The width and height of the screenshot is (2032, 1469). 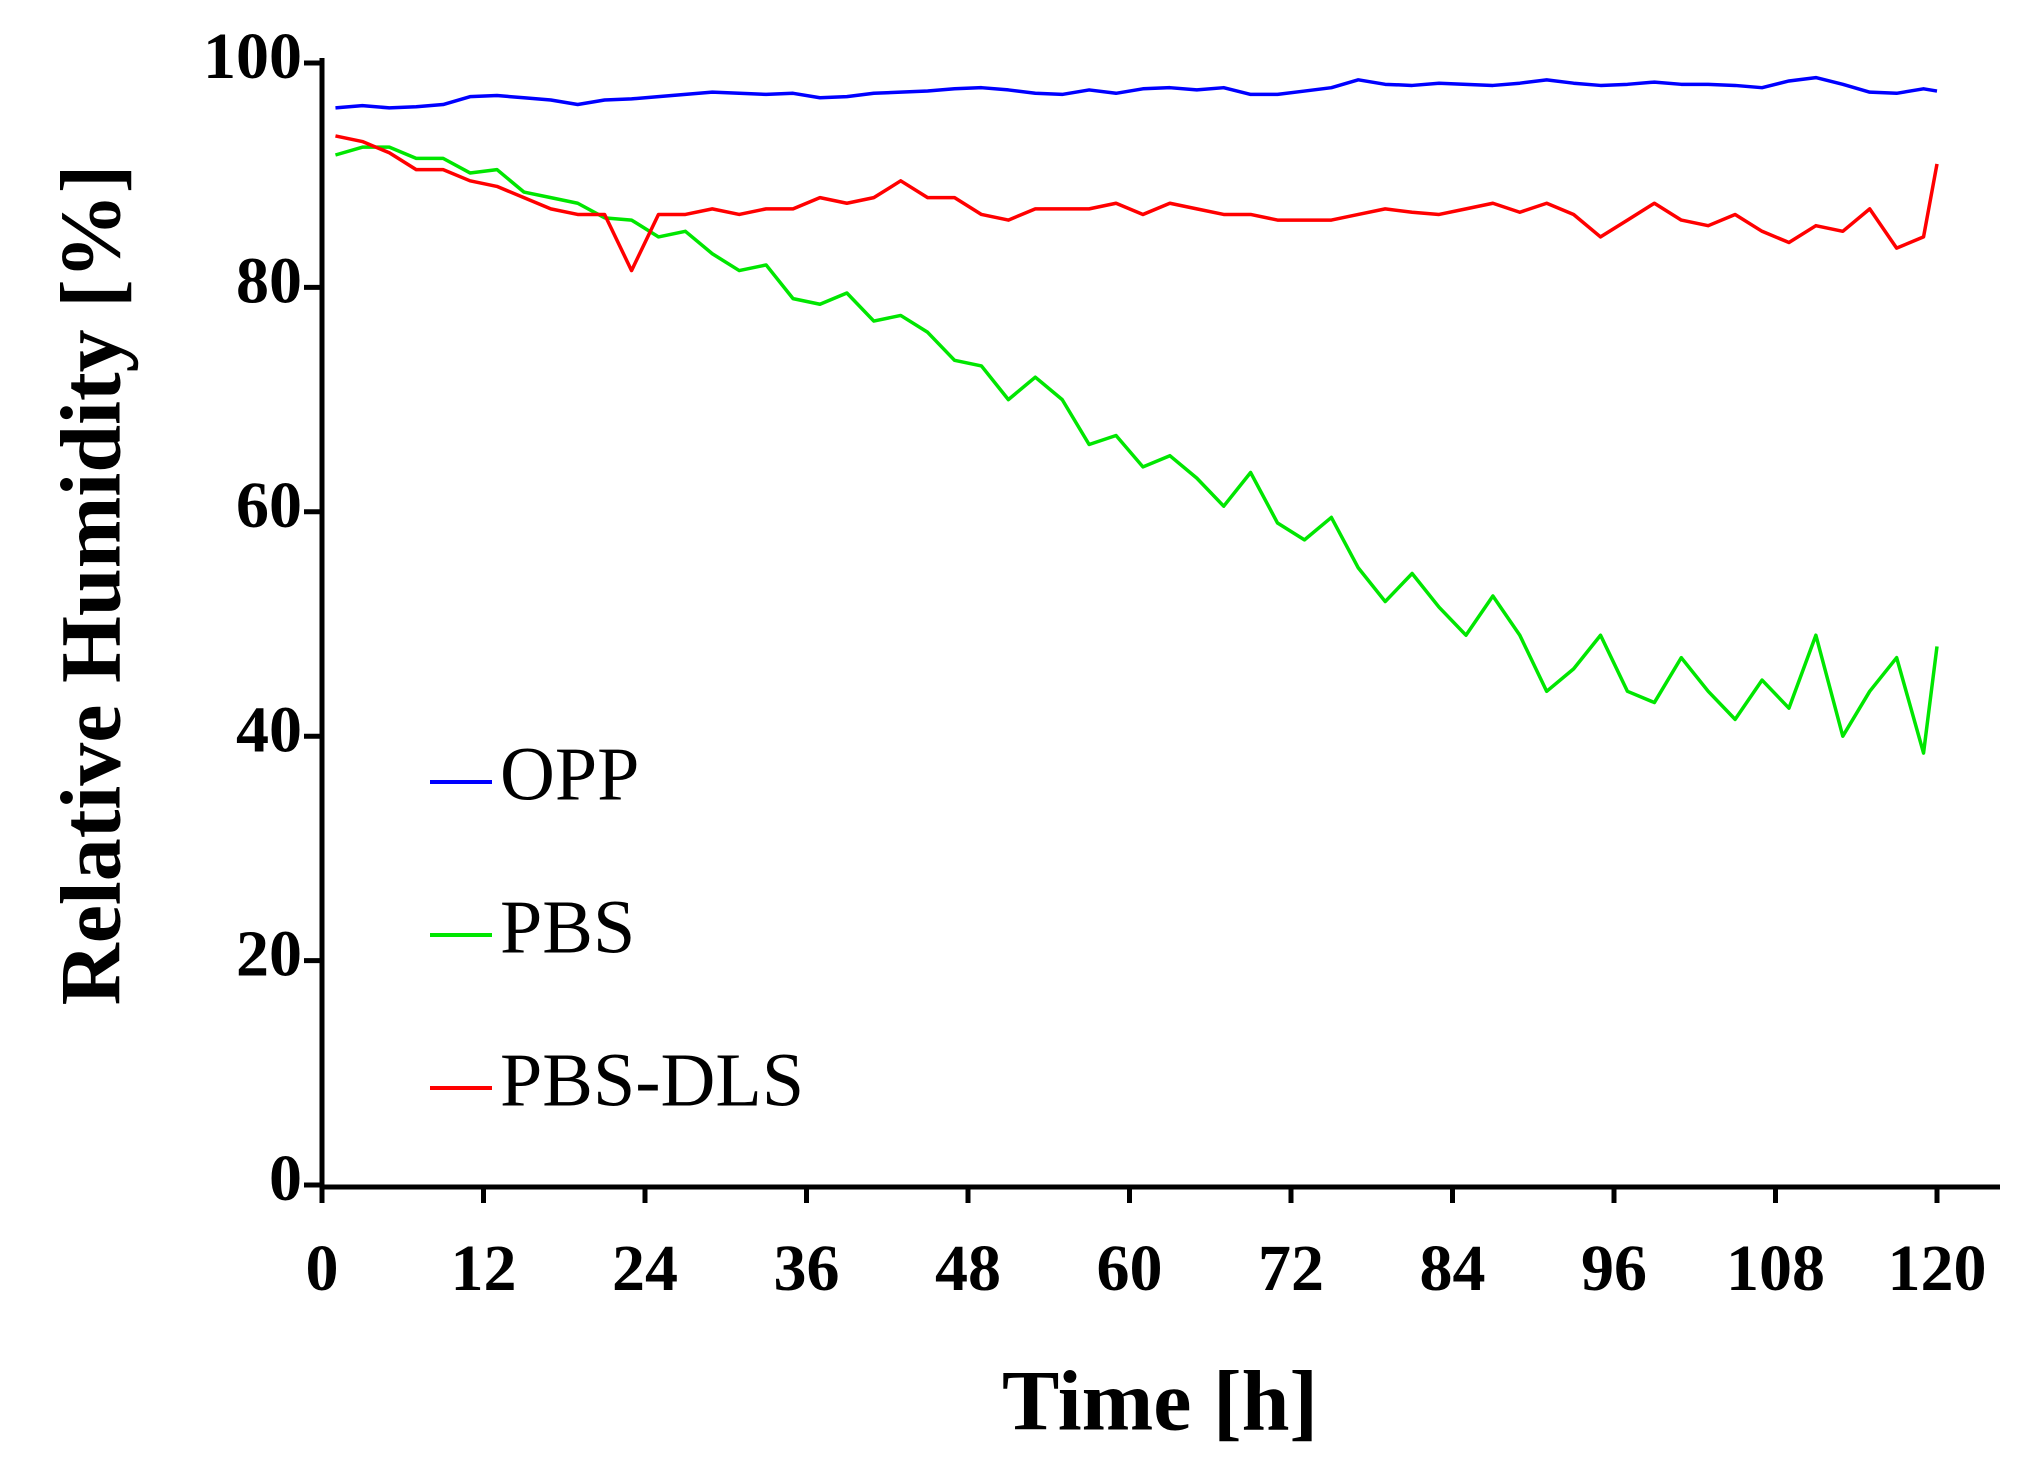 What do you see at coordinates (269, 729) in the screenshot?
I see `y-tick-label: 40` at bounding box center [269, 729].